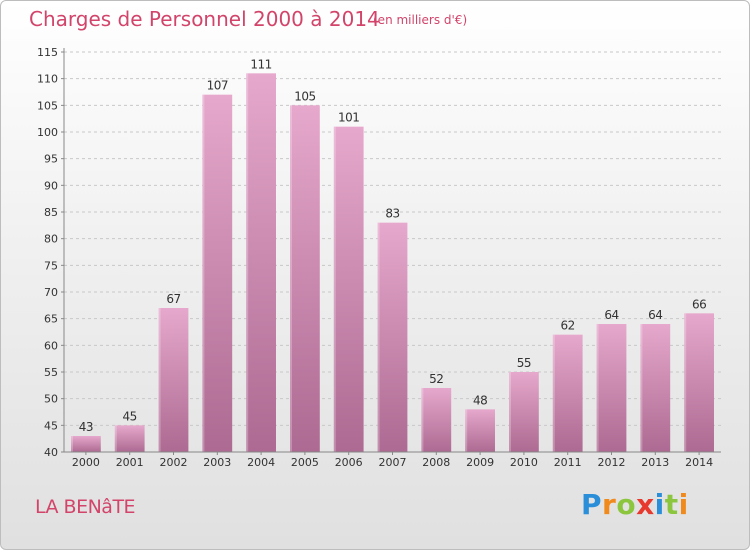 The image size is (750, 550). I want to click on x-tick-label: 2011, so click(568, 462).